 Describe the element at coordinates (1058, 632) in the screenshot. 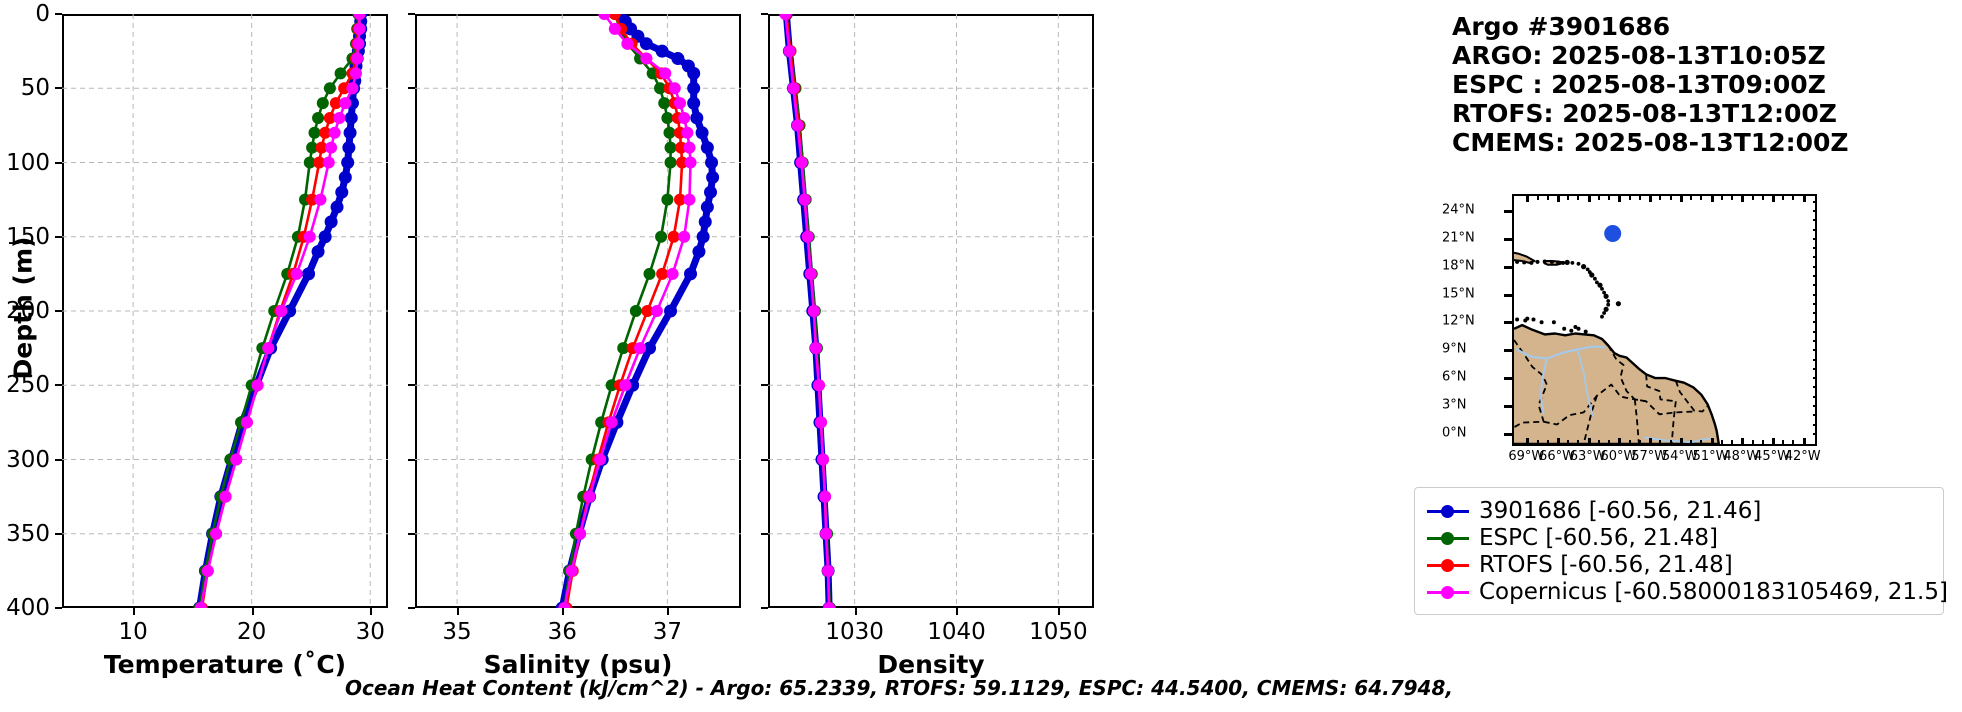

I see `density-tick-label: 1050` at that location.